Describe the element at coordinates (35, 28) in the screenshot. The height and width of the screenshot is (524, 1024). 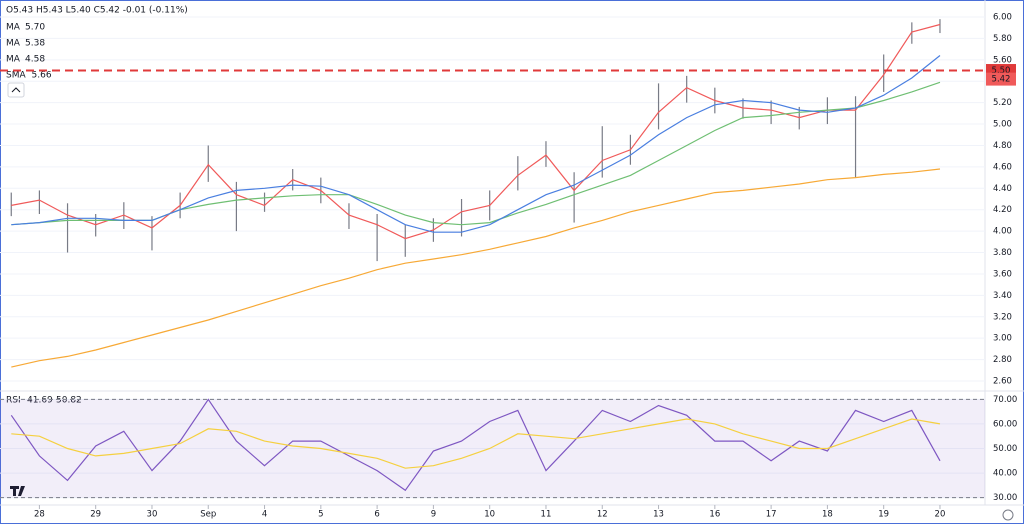
I see `legend-value: 5.70` at that location.